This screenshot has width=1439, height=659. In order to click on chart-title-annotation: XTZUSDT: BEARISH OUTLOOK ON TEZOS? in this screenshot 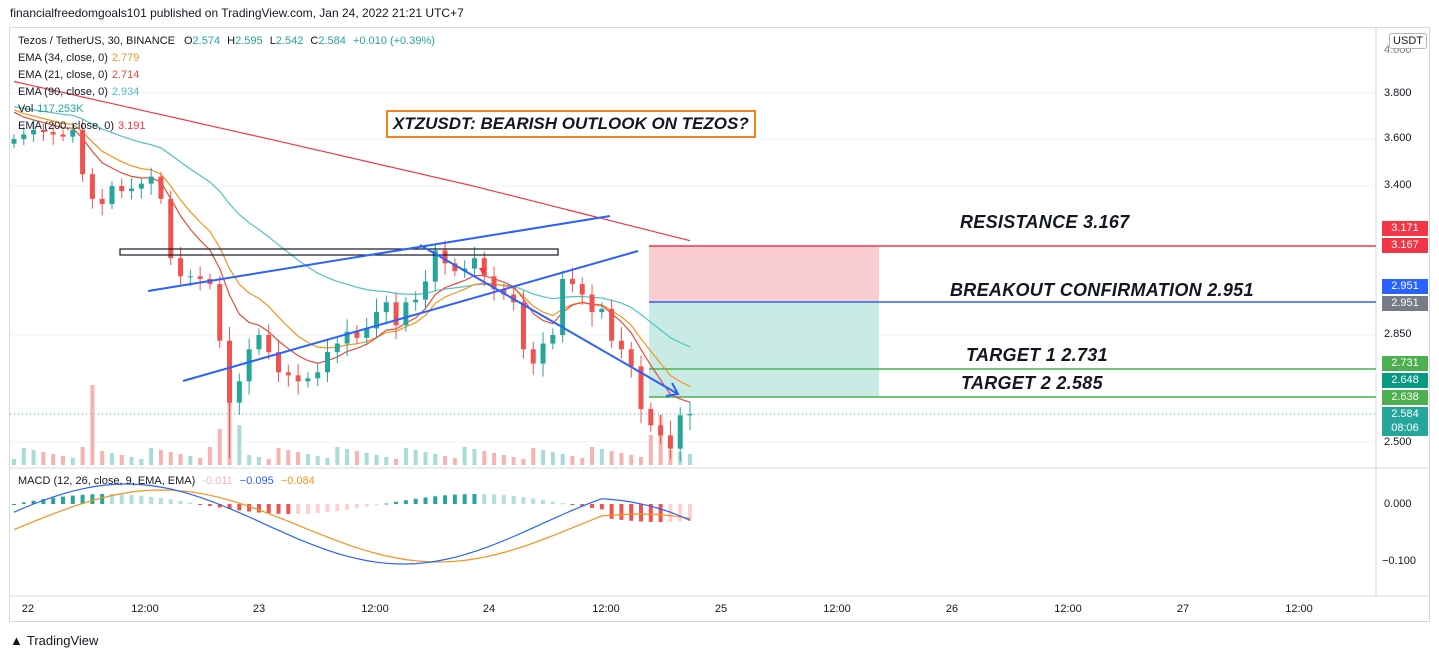, I will do `click(571, 124)`.